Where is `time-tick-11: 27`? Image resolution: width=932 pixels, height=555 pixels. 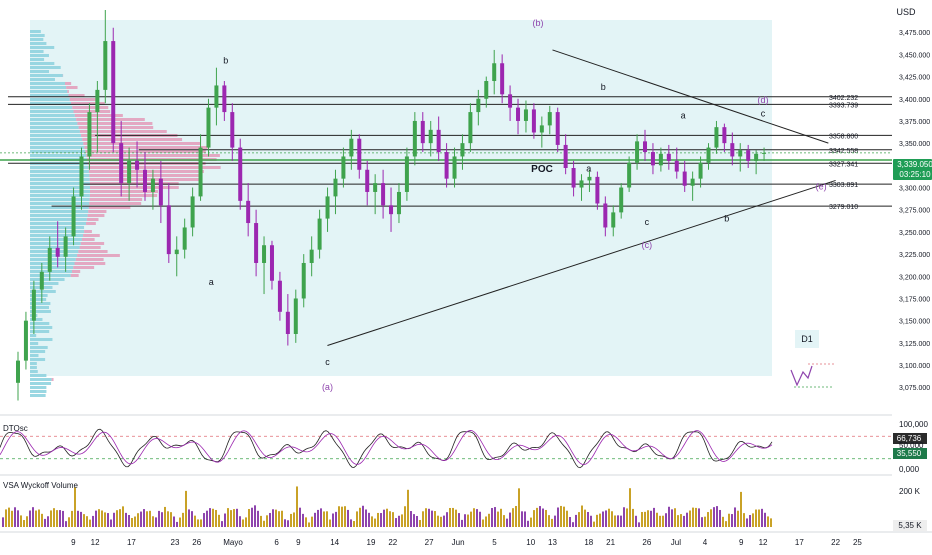 time-tick-11: 27 is located at coordinates (429, 542).